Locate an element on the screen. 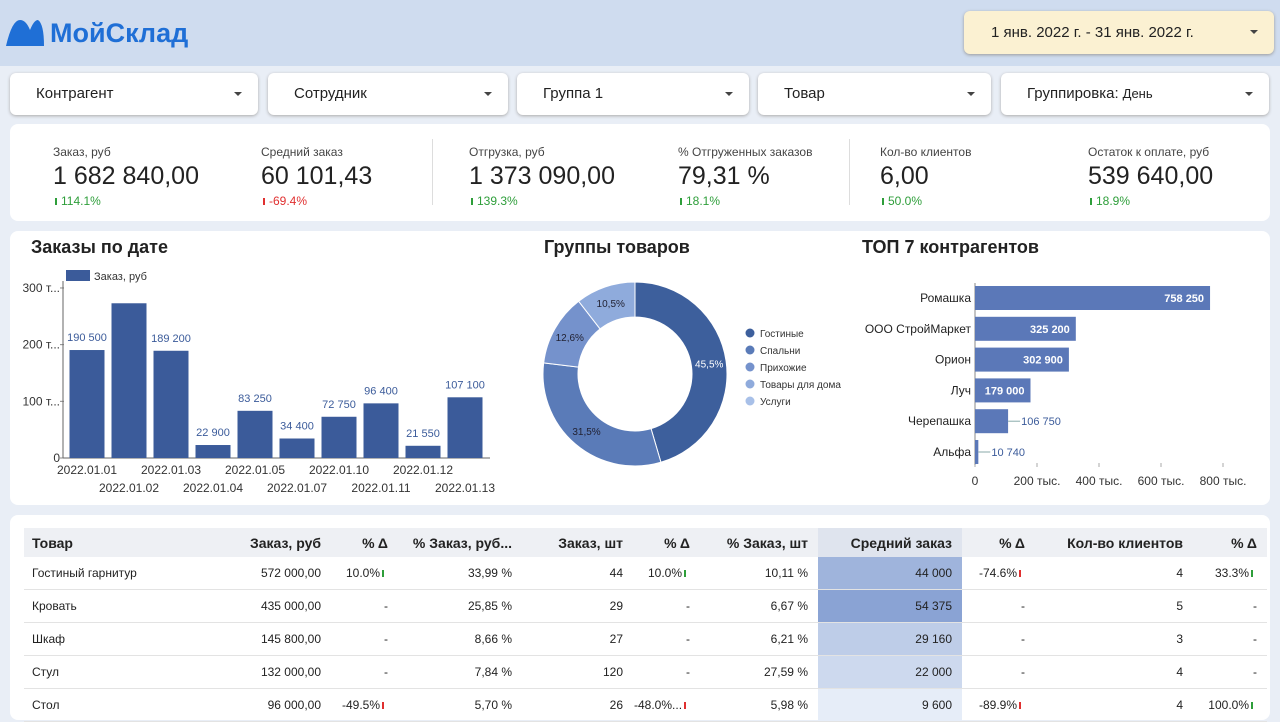 This screenshot has height=722, width=1280. change: 18.1% is located at coordinates (703, 201).